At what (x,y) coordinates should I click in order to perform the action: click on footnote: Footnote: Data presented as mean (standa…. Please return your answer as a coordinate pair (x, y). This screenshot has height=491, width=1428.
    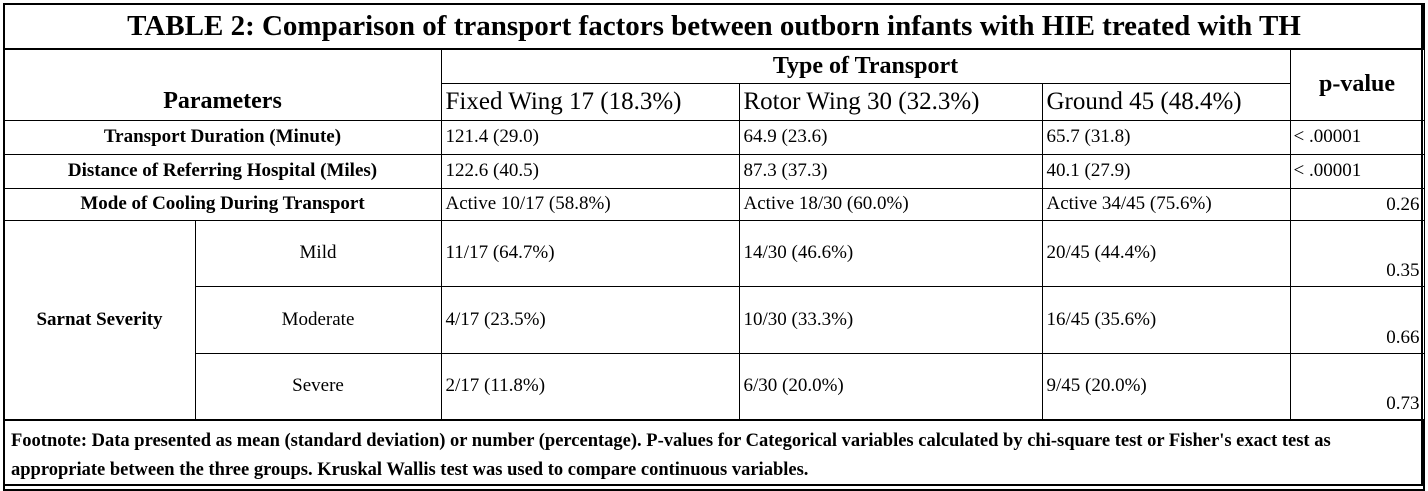
    Looking at the image, I should click on (714, 455).